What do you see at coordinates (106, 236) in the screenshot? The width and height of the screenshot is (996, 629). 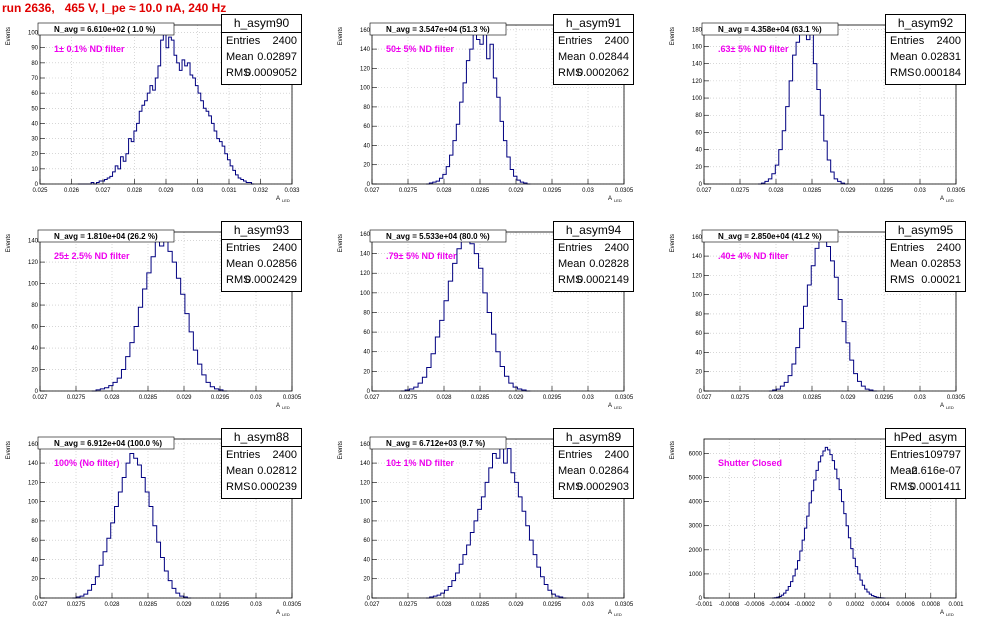 I see `navg-label: N_avg = 1.810e+04 (26.2 %)` at bounding box center [106, 236].